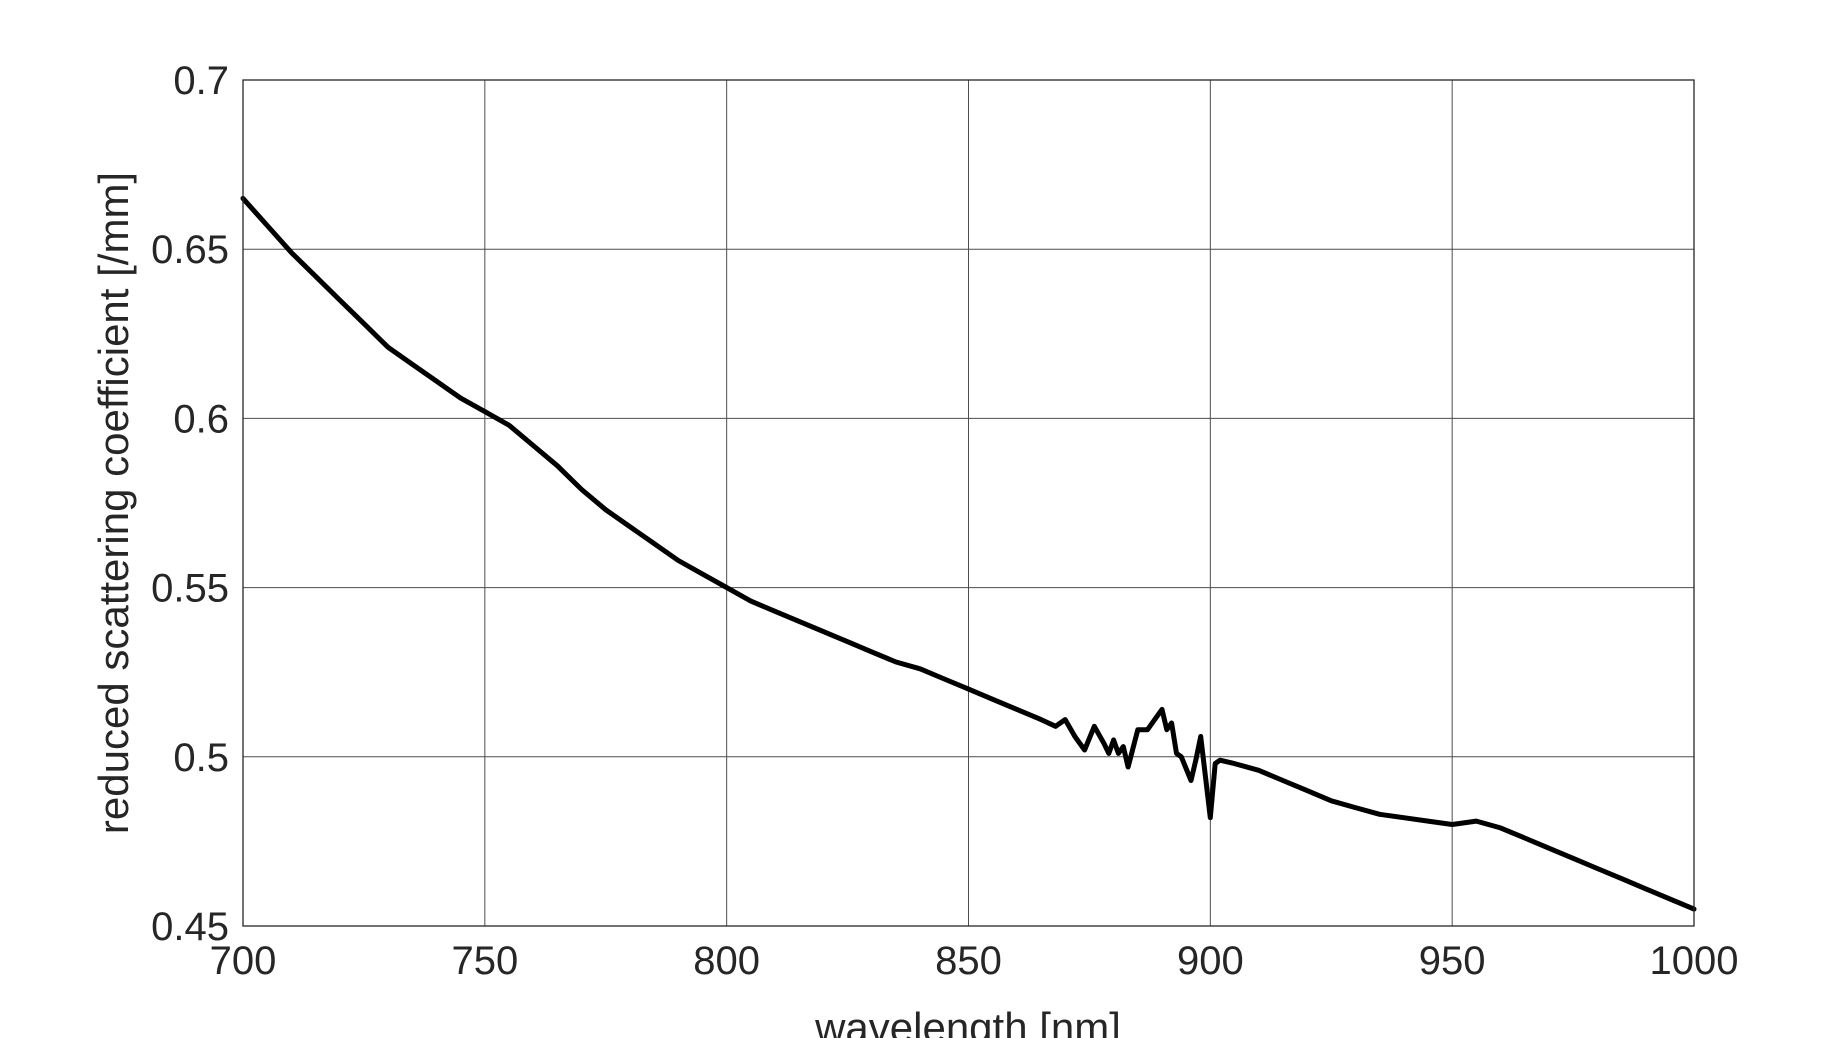  I want to click on x-tick-label: 800, so click(726, 961).